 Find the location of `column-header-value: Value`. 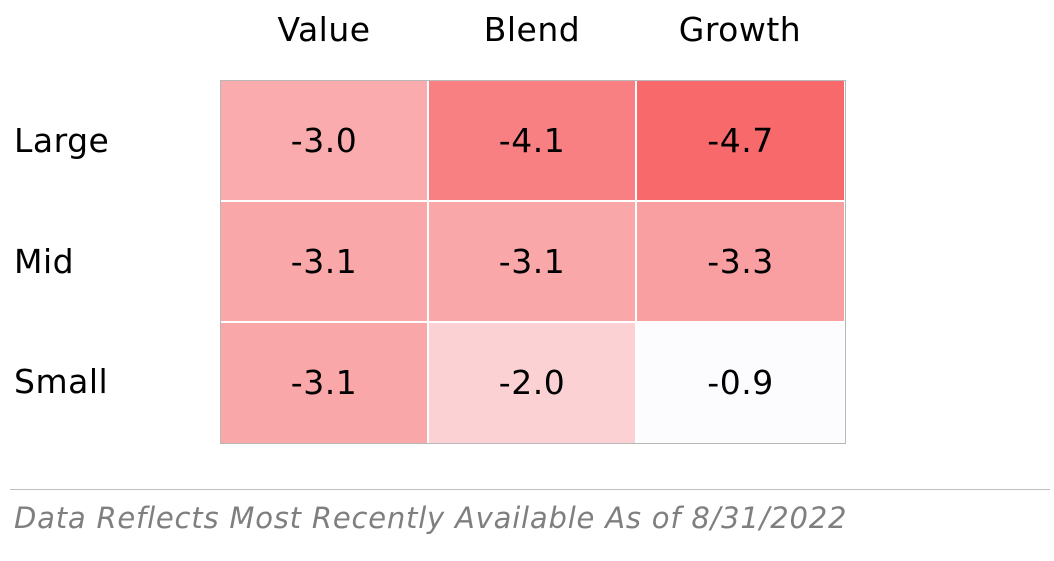

column-header-value: Value is located at coordinates (324, 29).